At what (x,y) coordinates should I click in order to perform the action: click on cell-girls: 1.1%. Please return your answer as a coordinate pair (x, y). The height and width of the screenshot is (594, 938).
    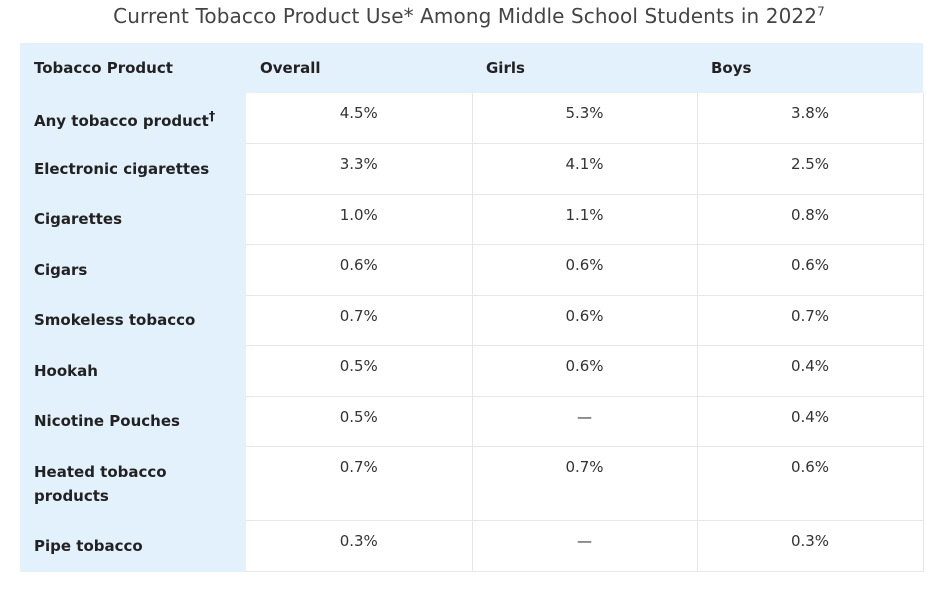
    Looking at the image, I should click on (585, 219).